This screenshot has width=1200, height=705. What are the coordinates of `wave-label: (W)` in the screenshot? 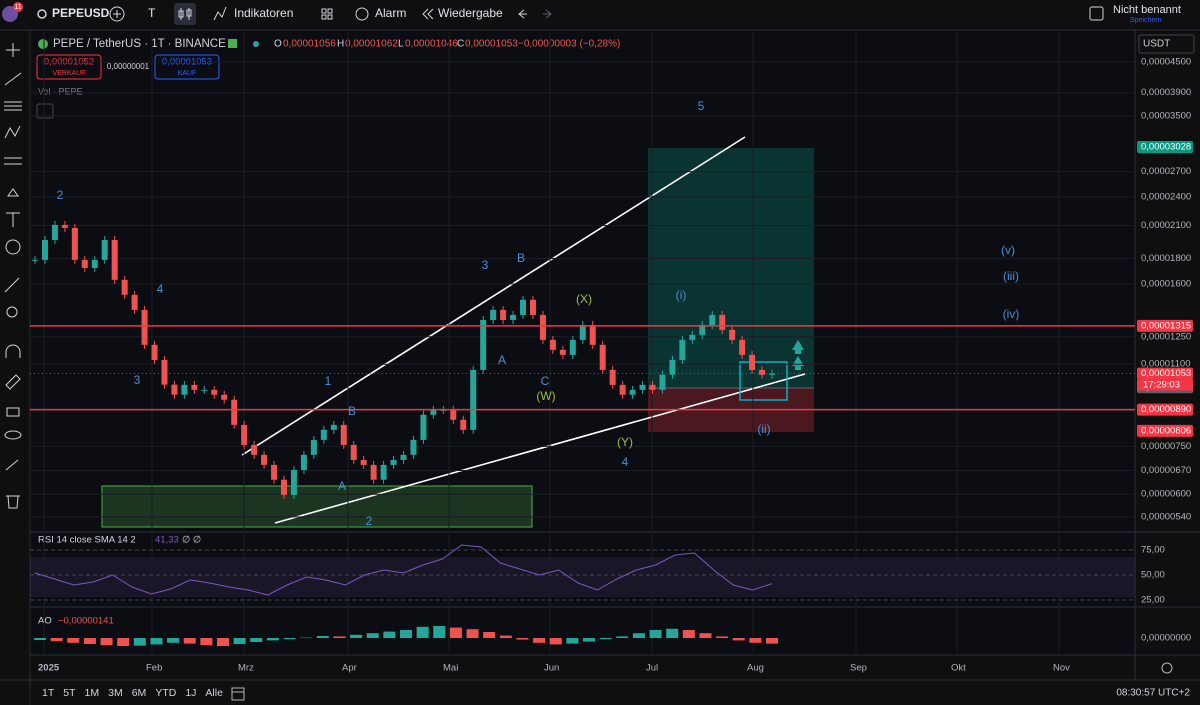 It's located at (545, 396).